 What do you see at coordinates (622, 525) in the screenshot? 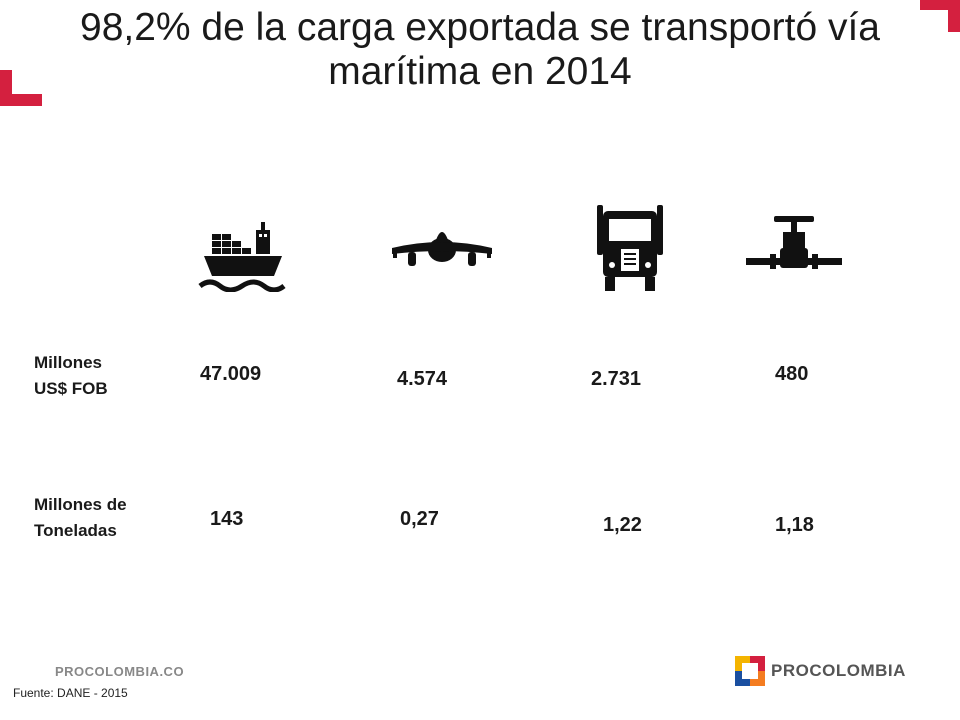
I see `truck-tons-value: 1,22` at bounding box center [622, 525].